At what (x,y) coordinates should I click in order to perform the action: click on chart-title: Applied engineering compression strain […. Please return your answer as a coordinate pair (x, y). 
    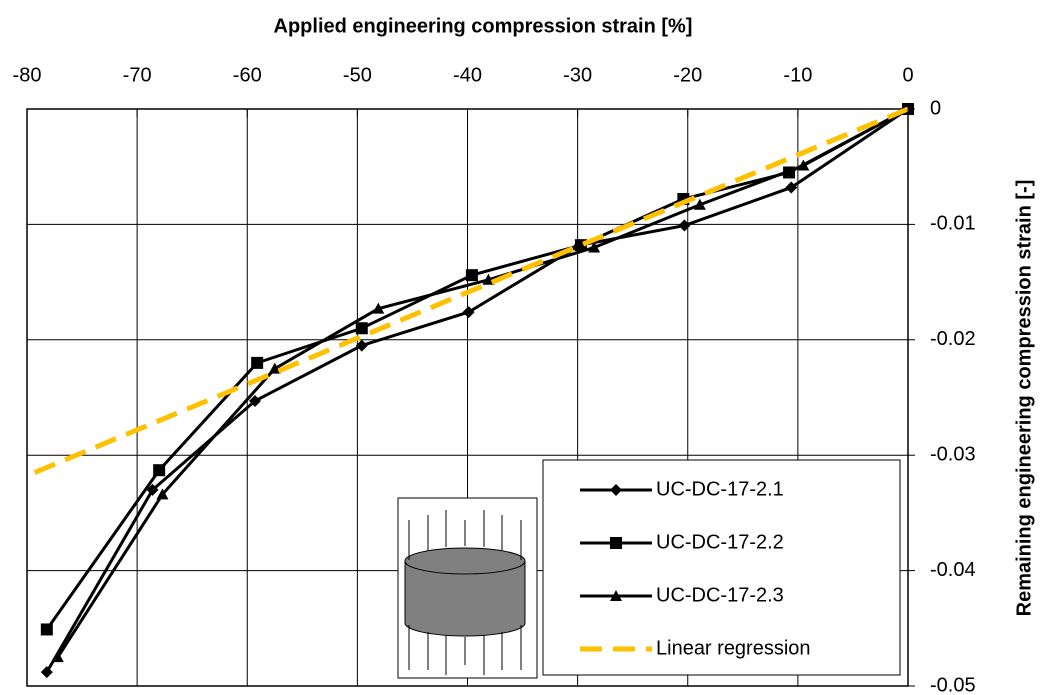
    Looking at the image, I should click on (483, 26).